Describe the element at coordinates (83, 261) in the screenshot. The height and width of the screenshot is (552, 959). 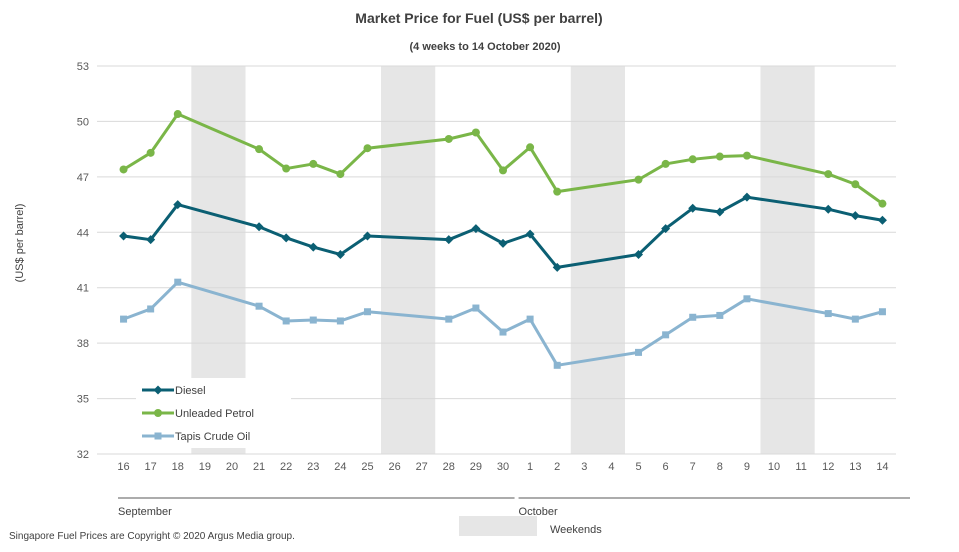
I see `y-axis-ticks: 32 35 38 41 44 47 50 53` at that location.